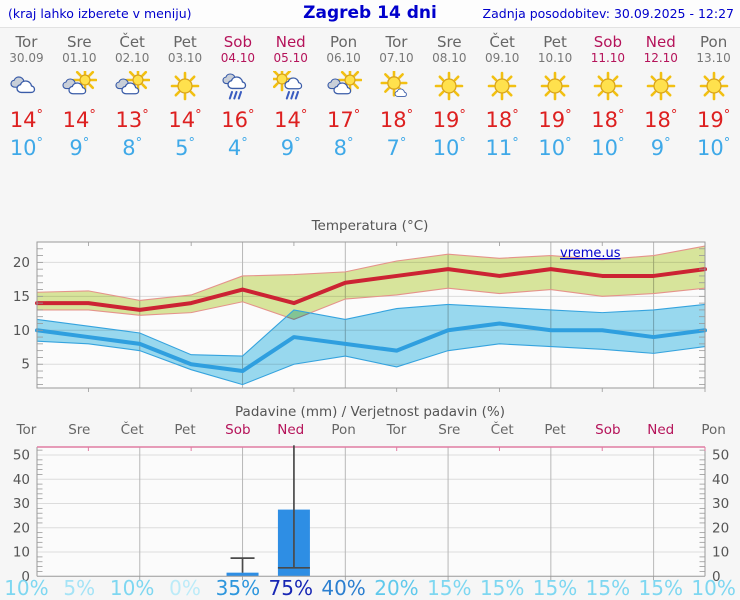 This screenshot has width=740, height=600. Describe the element at coordinates (132, 58) in the screenshot. I see `day-date: 02.10` at that location.